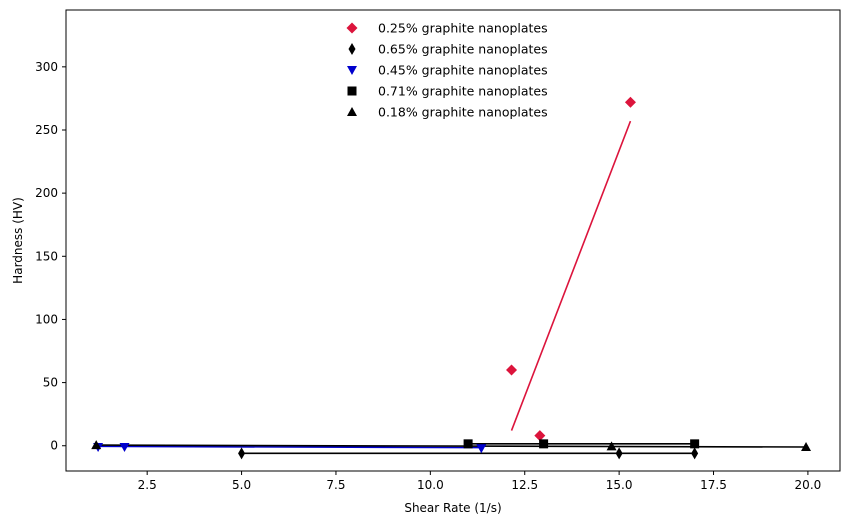  I want to click on x-tick-label: 10.0, so click(430, 485).